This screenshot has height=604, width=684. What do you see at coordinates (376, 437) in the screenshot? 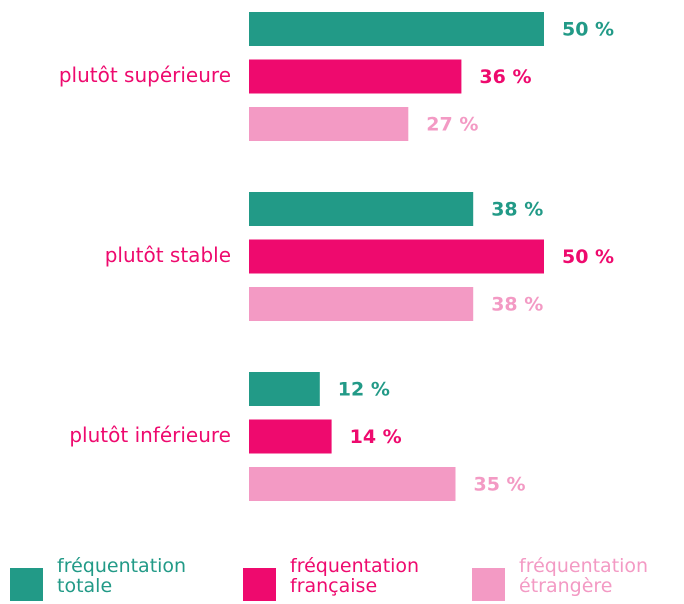
I see `value-label: 14 %` at bounding box center [376, 437].